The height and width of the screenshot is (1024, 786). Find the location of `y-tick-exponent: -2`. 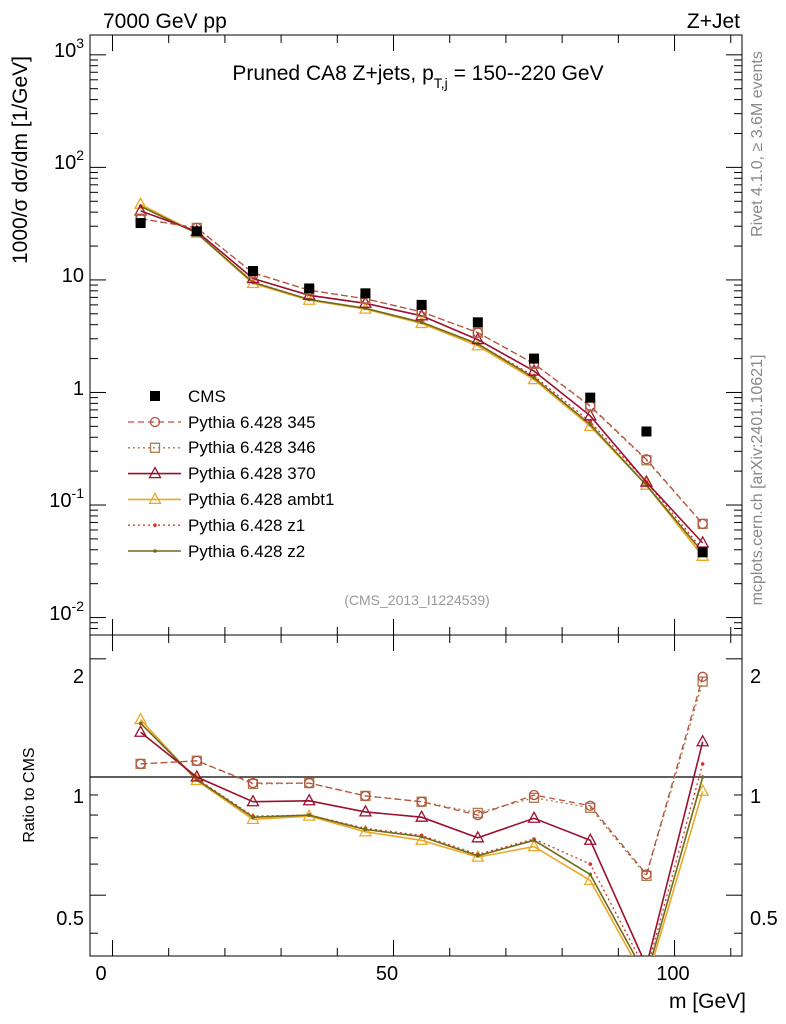

y-tick-exponent: -2 is located at coordinates (78, 606).